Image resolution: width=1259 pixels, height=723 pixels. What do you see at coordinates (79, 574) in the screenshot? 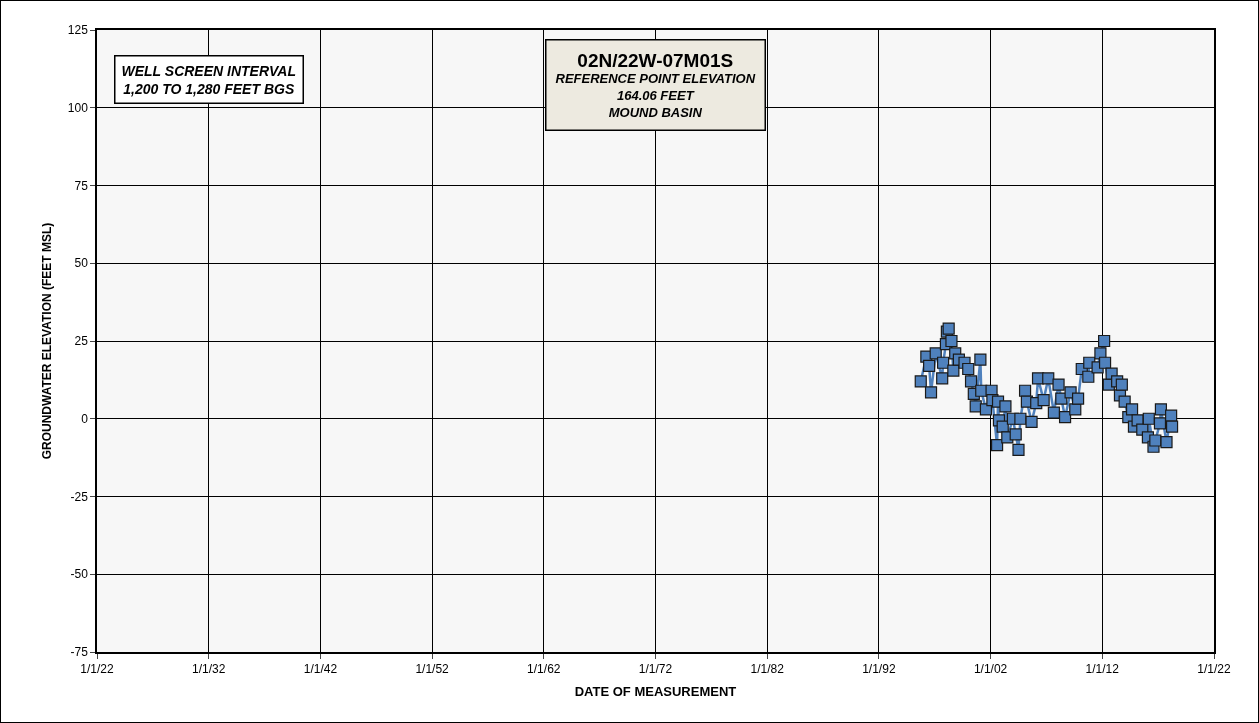
I see `y-tick-label: -50` at bounding box center [79, 574].